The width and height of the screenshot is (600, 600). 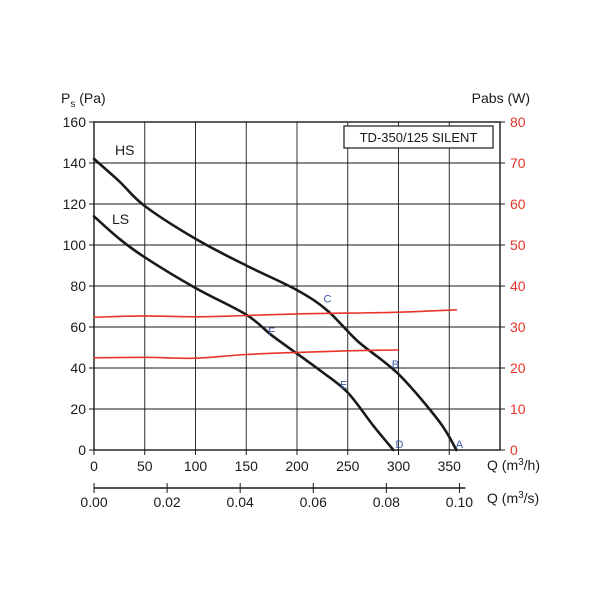 I want to click on model-label-border, so click(x=418, y=137).